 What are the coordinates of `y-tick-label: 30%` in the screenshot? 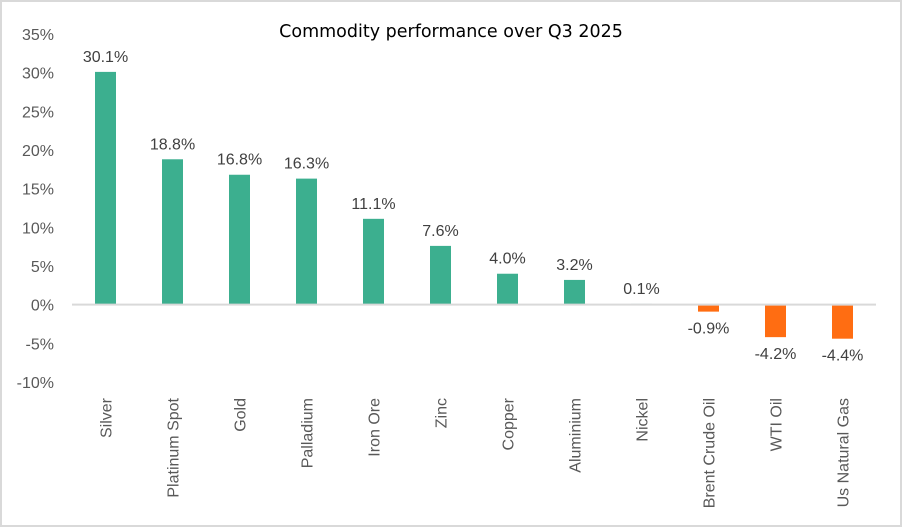 It's located at (38, 74).